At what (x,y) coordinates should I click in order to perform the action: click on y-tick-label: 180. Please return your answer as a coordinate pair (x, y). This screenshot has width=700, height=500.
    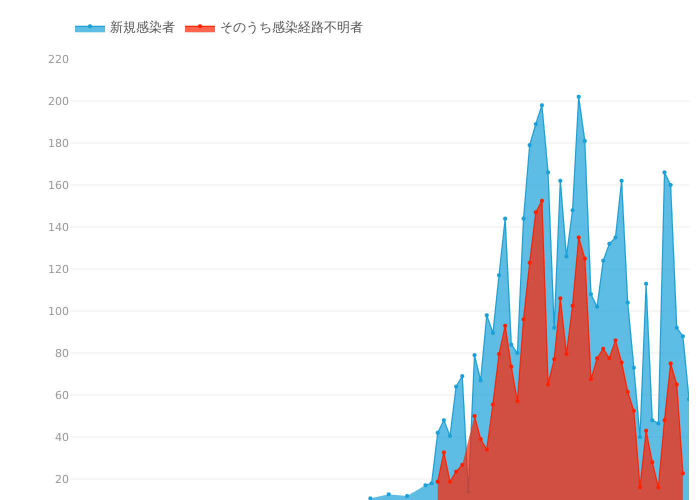
    Looking at the image, I should click on (58, 143).